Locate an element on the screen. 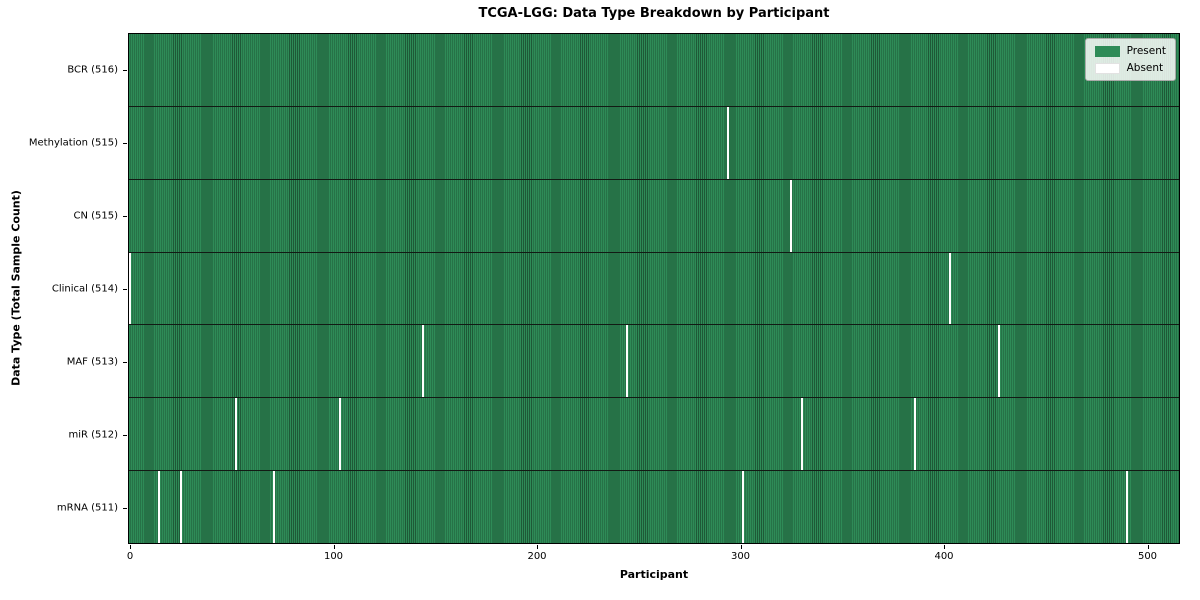  heatmap-row-cn is located at coordinates (654, 216).